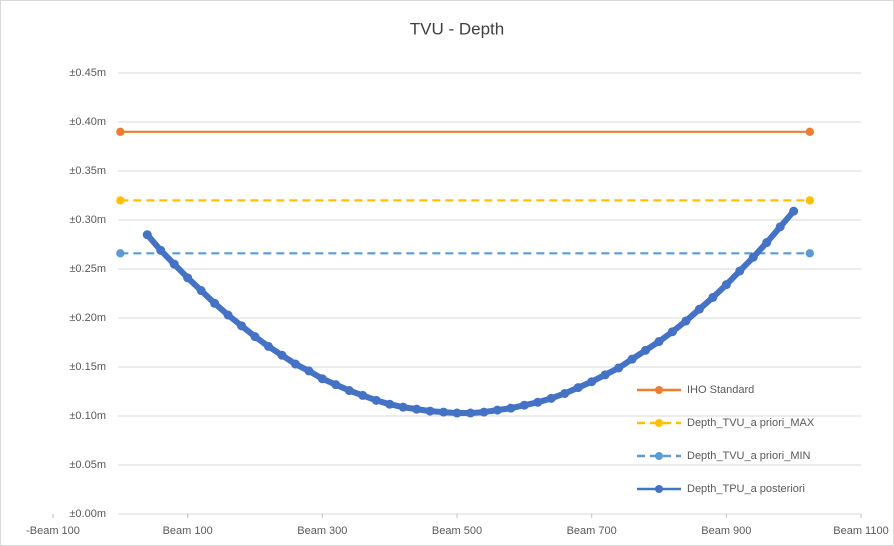  I want to click on x-tick-label: Beam 700, so click(592, 531).